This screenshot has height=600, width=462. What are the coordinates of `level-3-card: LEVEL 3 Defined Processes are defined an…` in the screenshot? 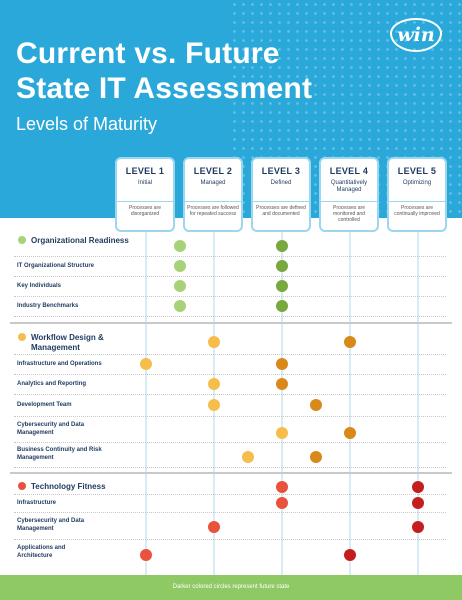 It's located at (281, 194).